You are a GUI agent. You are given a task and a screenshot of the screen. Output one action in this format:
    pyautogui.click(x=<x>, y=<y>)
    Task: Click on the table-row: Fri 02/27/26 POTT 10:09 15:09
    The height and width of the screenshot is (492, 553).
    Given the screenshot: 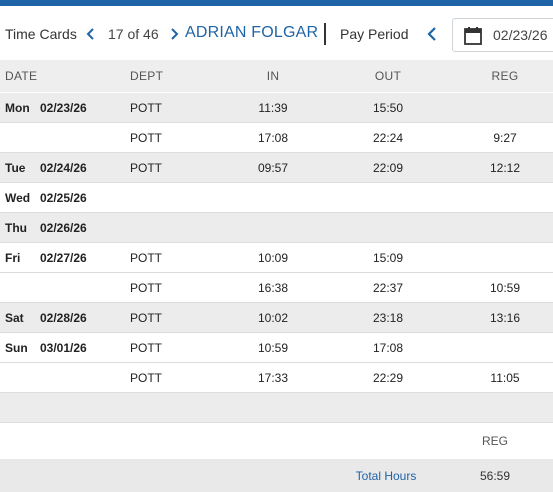 What is the action you would take?
    pyautogui.click(x=276, y=258)
    